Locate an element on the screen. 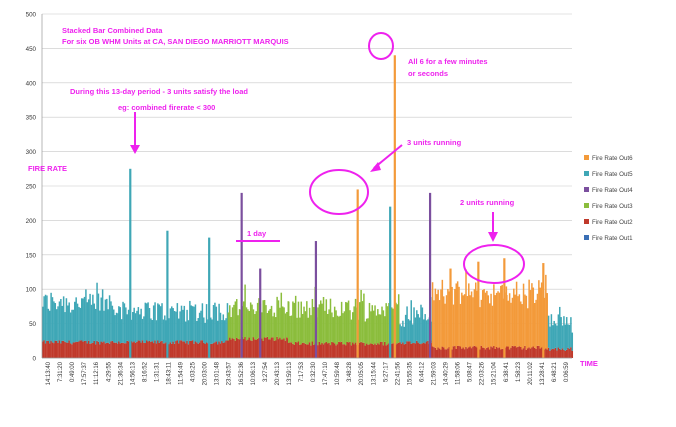 The width and height of the screenshot is (676, 427). x-tick-label: 23:43:57 is located at coordinates (230, 373).